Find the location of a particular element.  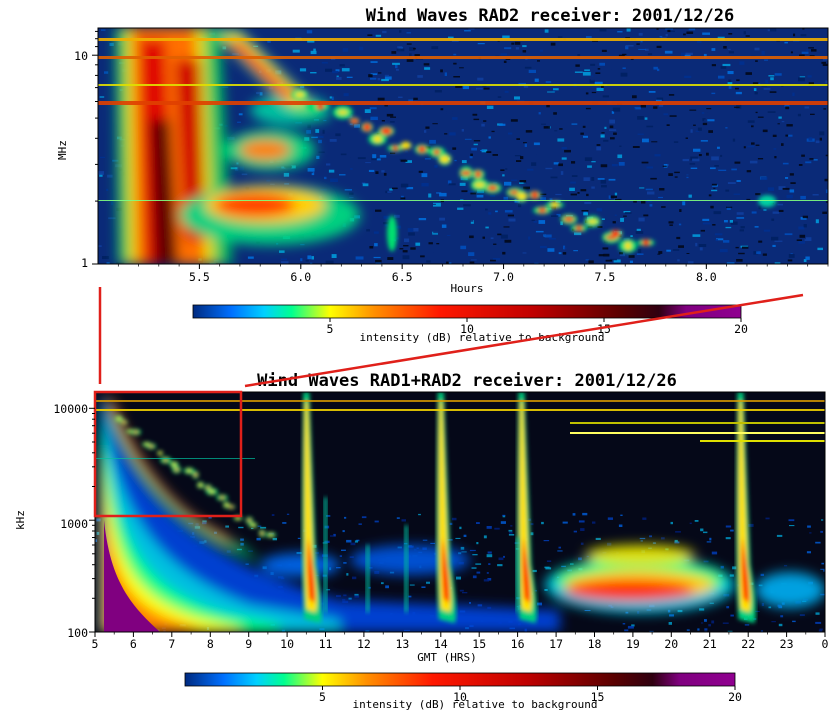

top-colorbar-ticks: 5 10 15 20 is located at coordinates (537, 327).